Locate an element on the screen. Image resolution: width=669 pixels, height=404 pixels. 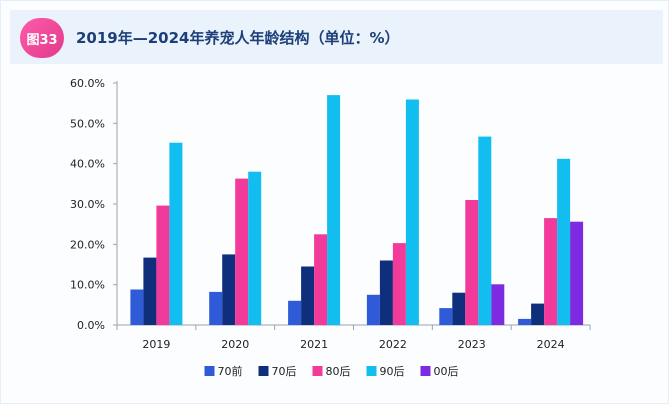
y-tick-label: 20.0% is located at coordinates (87, 244).